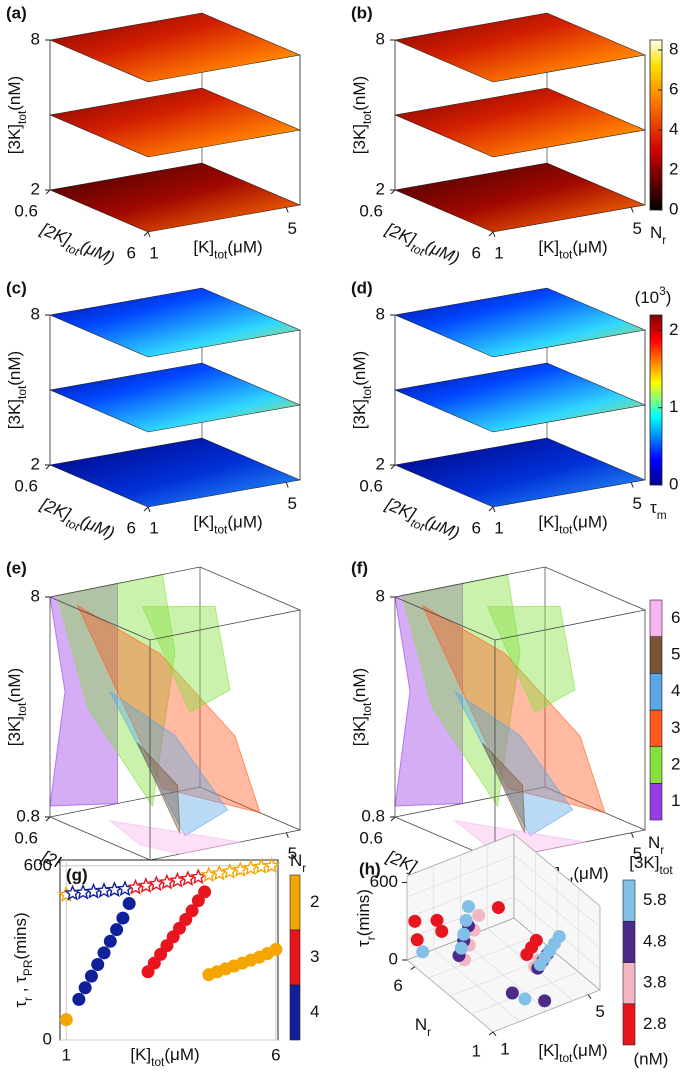 This screenshot has height=1077, width=685. Describe the element at coordinates (675, 617) in the screenshot. I see `legend-label: 6` at that location.